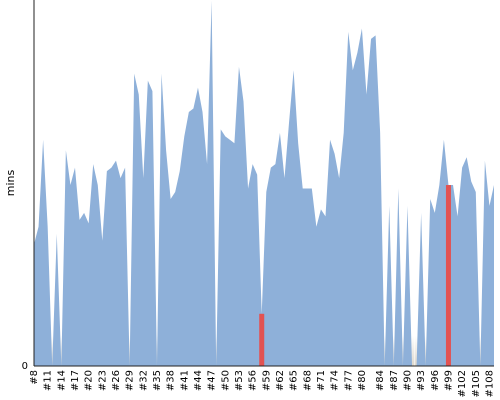 The image size is (500, 400). I want to click on x-tick-label: #108, so click(489, 383).